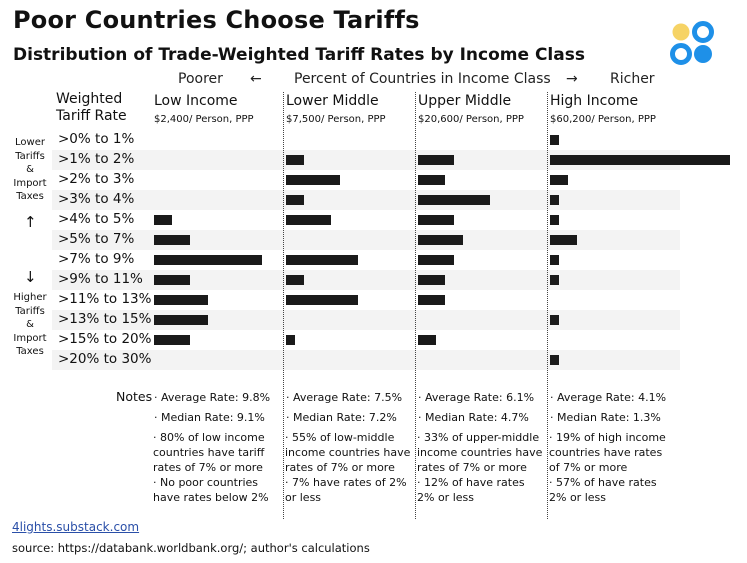 Image resolution: width=747 pixels, height=563 pixels. I want to click on row-header: Weighted Tariff Rate, so click(91, 107).